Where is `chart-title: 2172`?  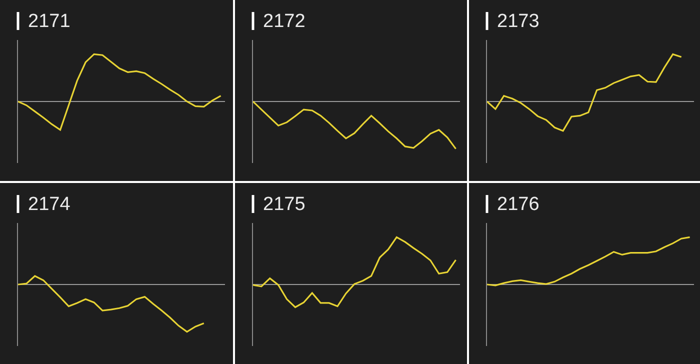
chart-title: 2172 is located at coordinates (284, 21).